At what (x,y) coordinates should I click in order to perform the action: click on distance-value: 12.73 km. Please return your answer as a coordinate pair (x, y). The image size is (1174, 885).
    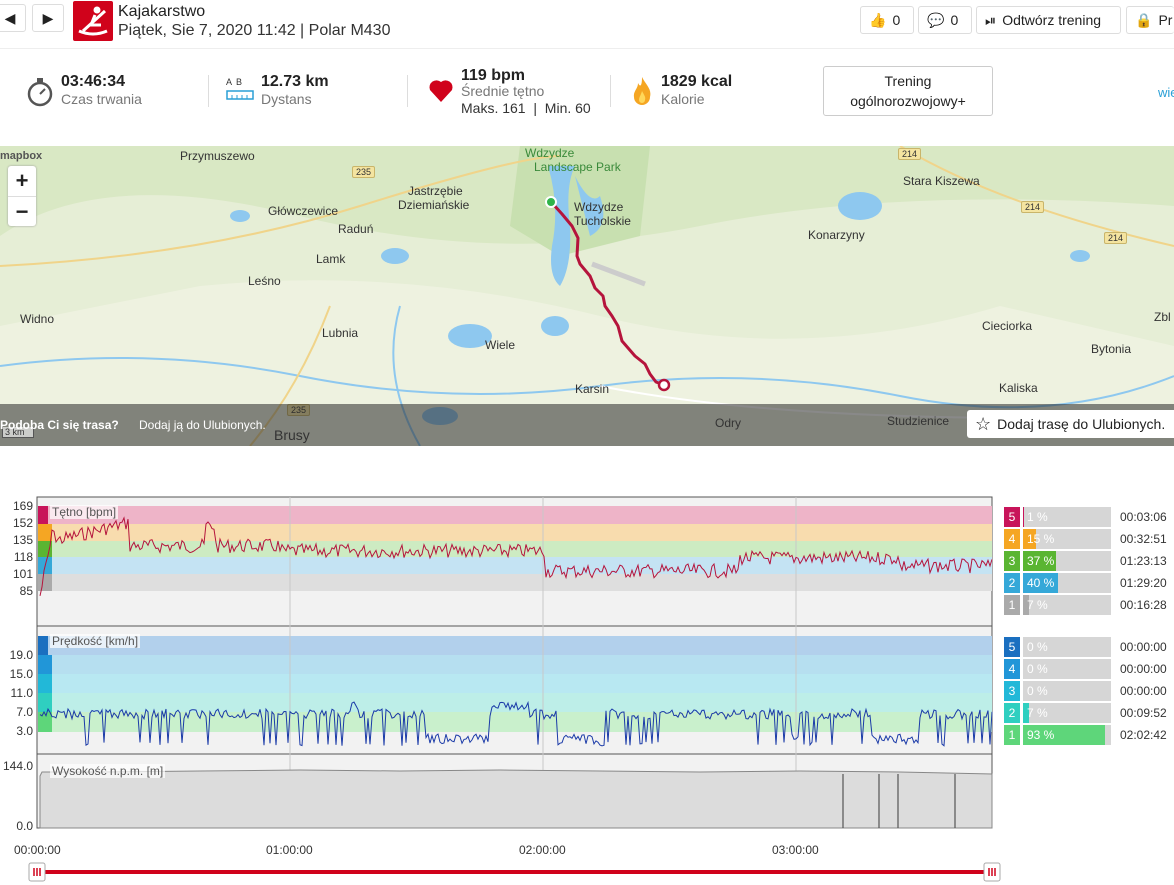
    Looking at the image, I should click on (295, 81).